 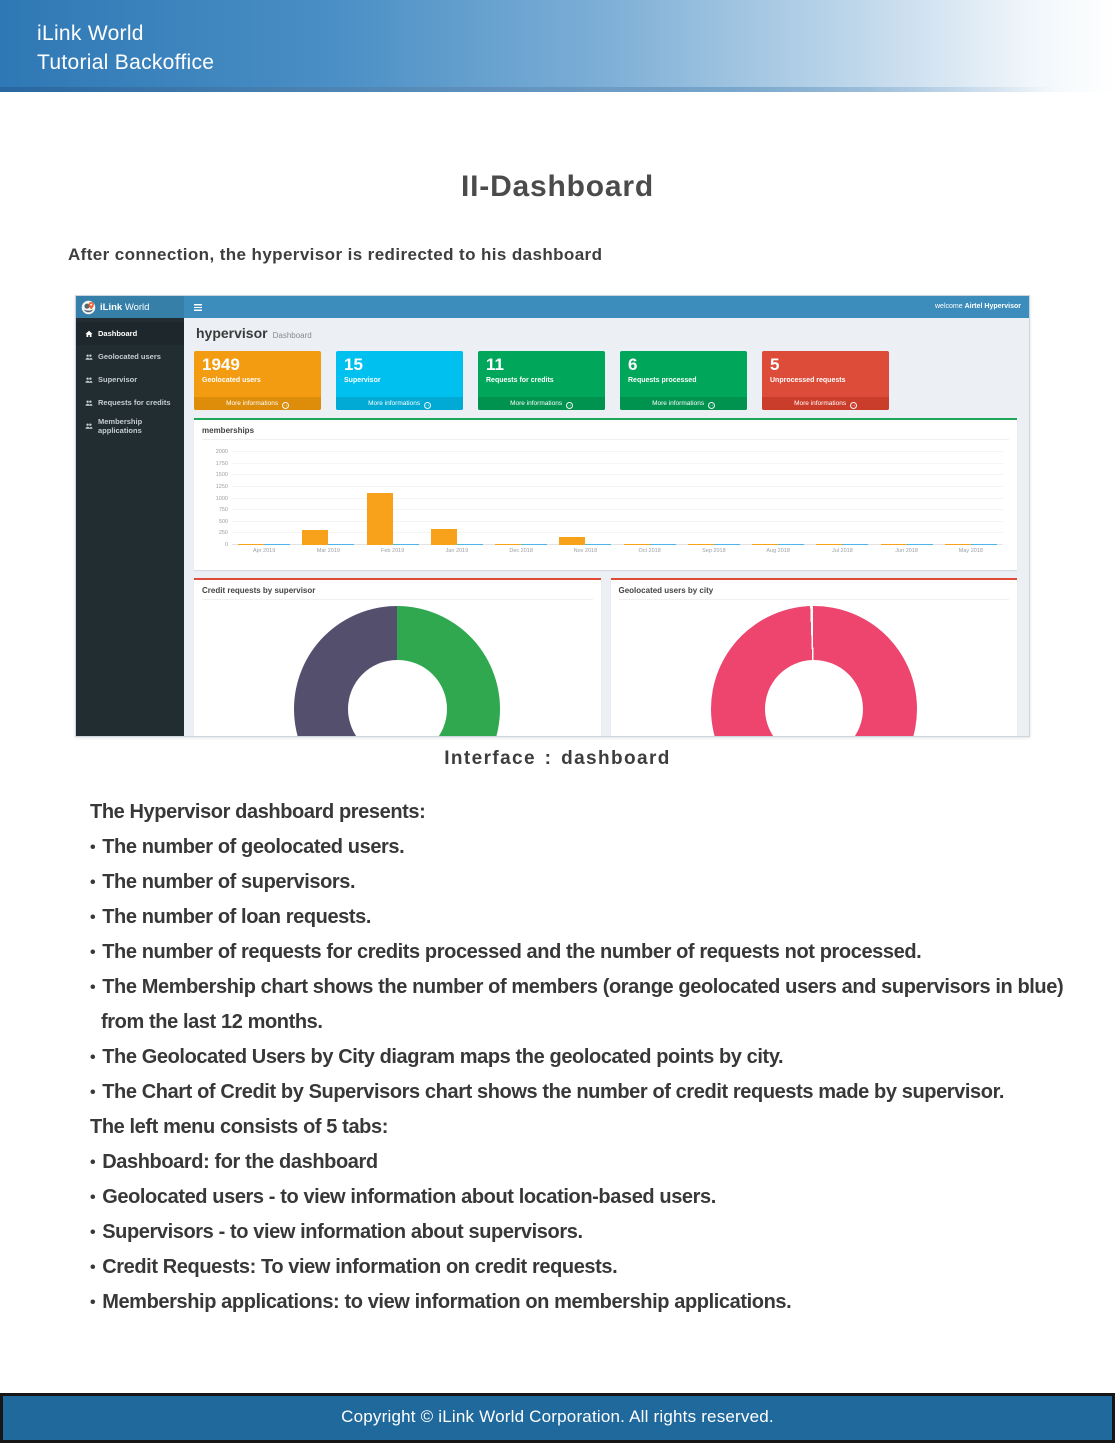 I want to click on y-tick-label: 1500, so click(x=221, y=475).